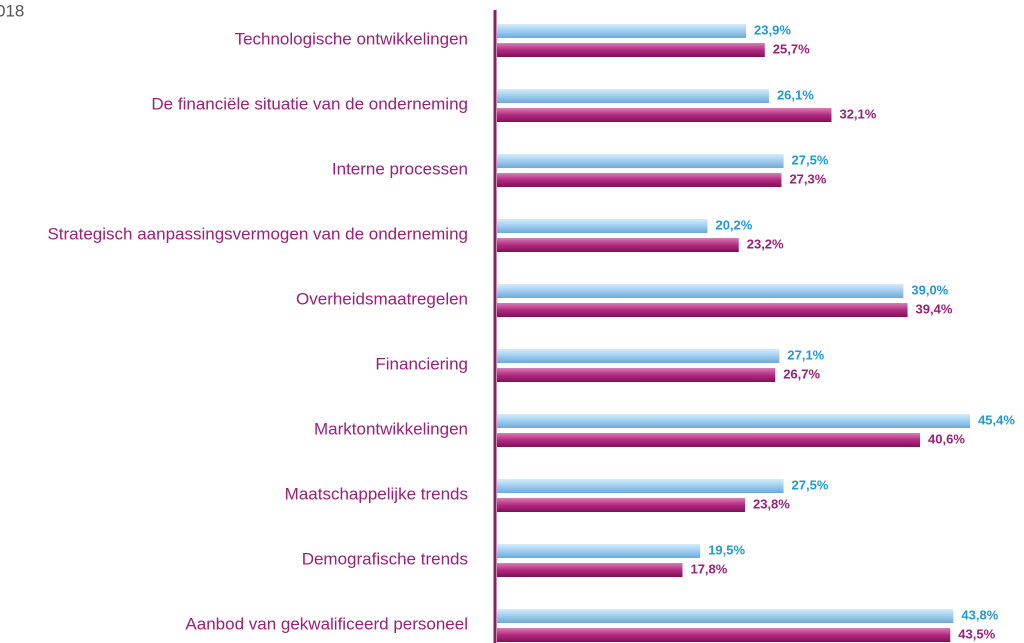  I want to click on value-label: 39,4%, so click(934, 308).